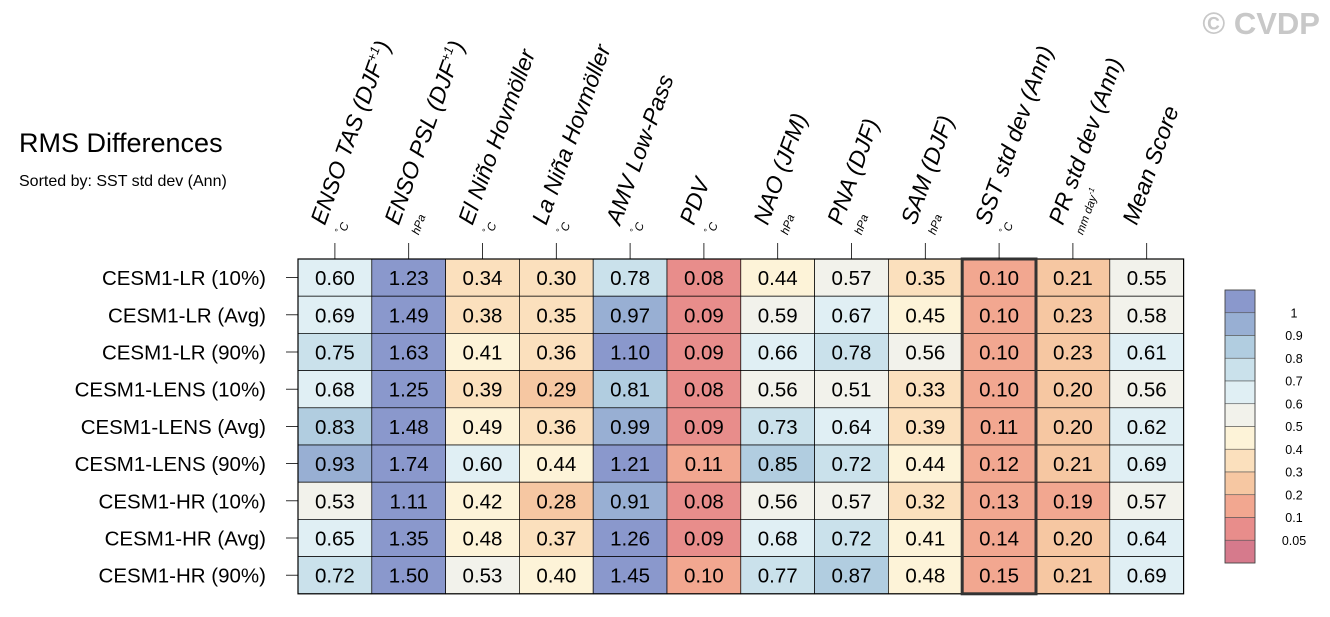 This screenshot has width=1330, height=617. What do you see at coordinates (182, 501) in the screenshot?
I see `row-label: CESM1-HR (10%)` at bounding box center [182, 501].